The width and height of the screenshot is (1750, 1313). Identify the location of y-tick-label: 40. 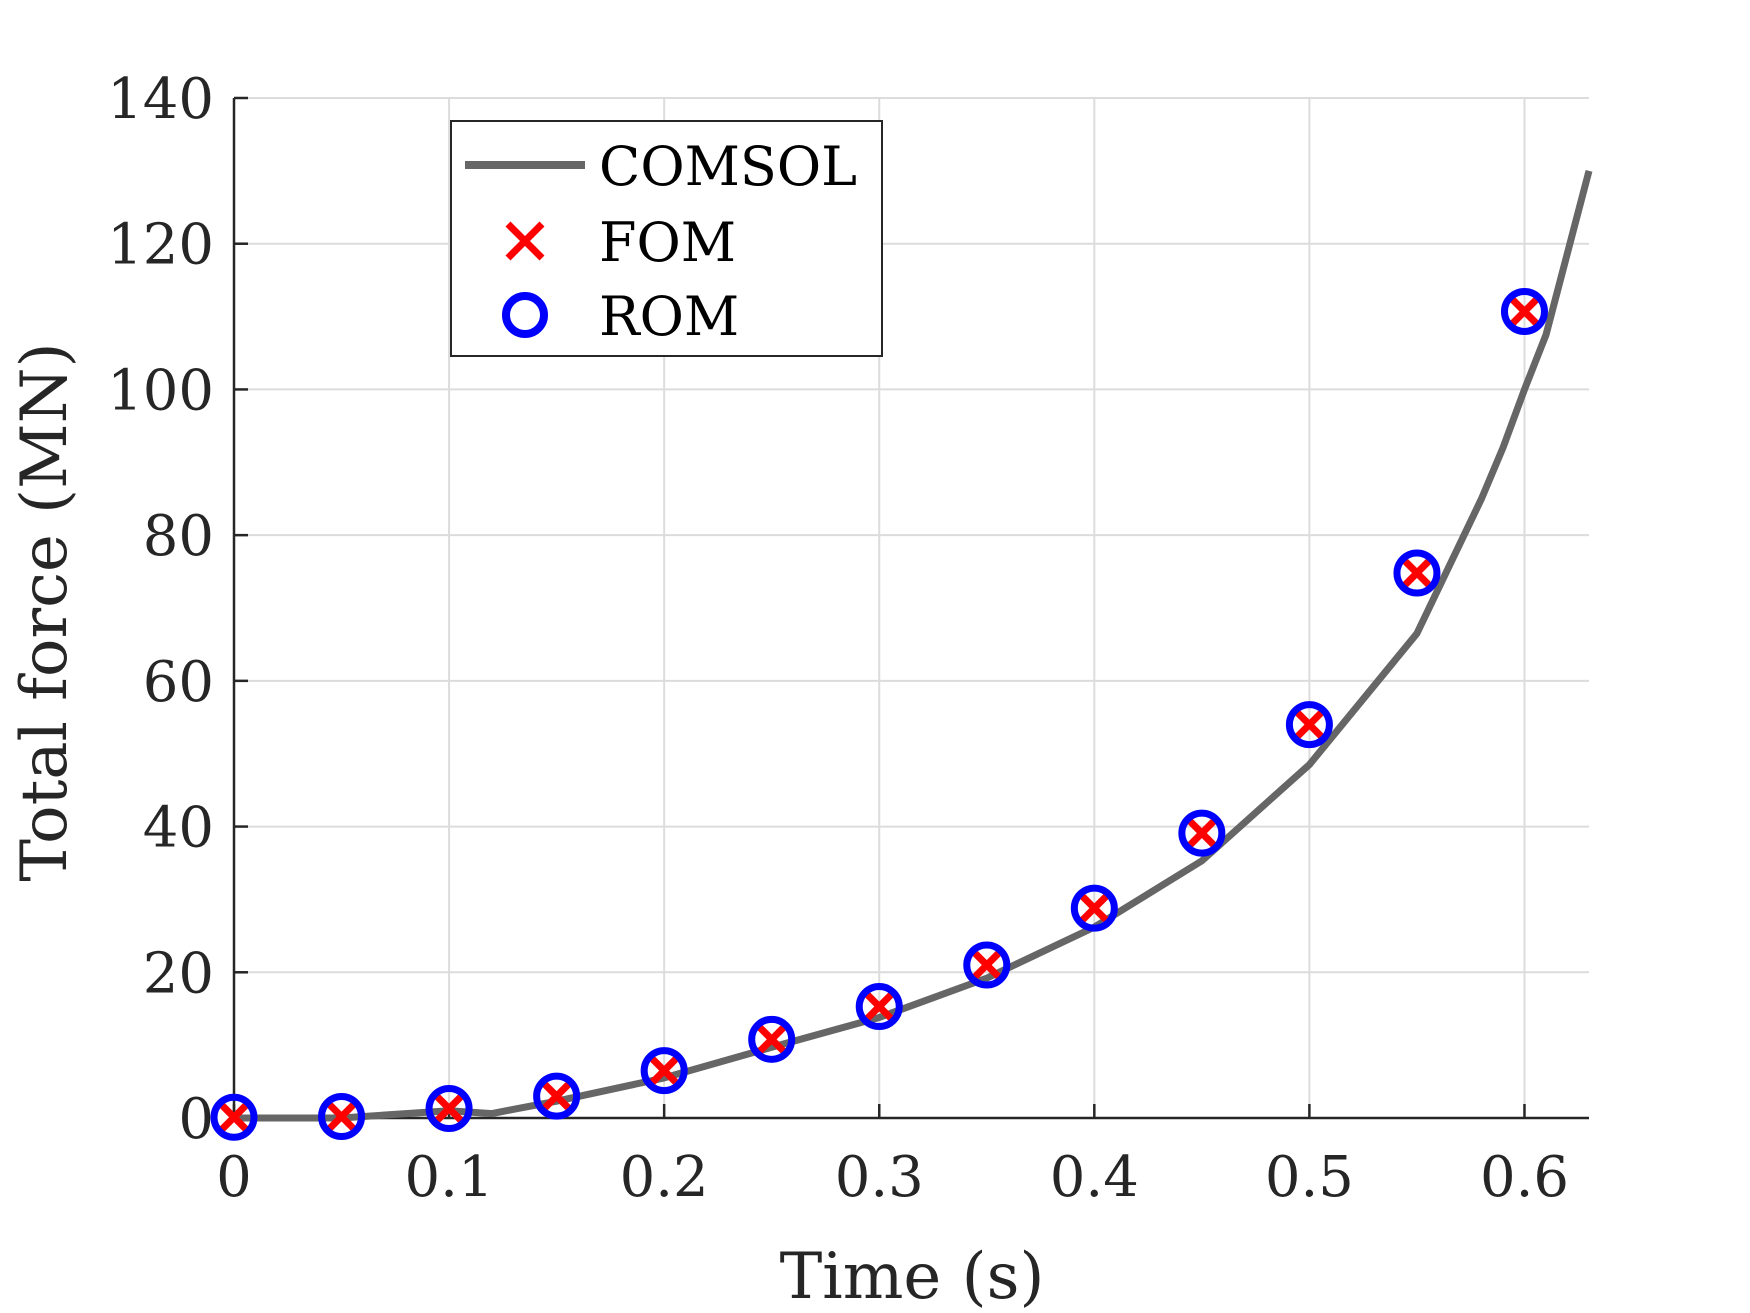
(178, 828).